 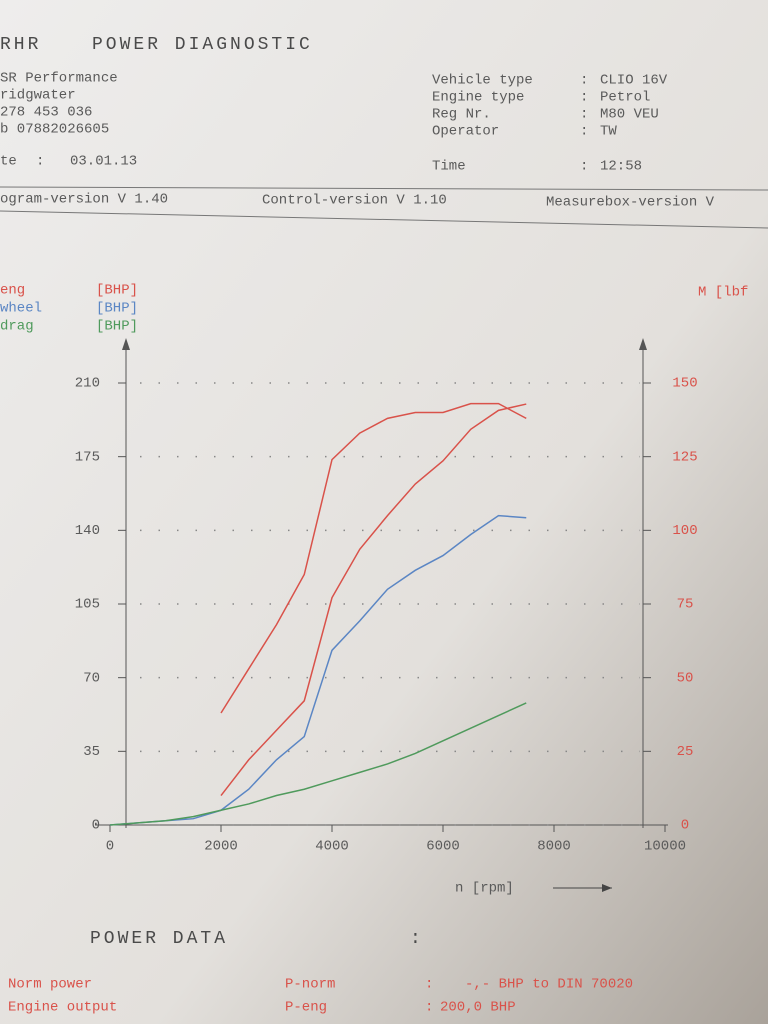 What do you see at coordinates (91, 678) in the screenshot?
I see `y-tick-label: 70` at bounding box center [91, 678].